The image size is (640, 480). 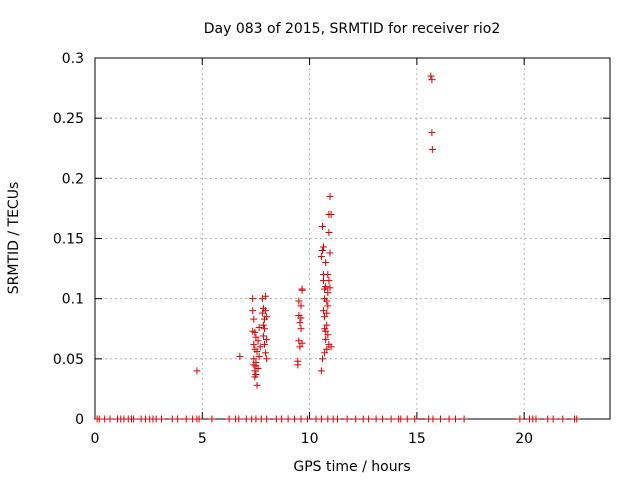 I want to click on x-tick-label: 20, so click(x=524, y=439).